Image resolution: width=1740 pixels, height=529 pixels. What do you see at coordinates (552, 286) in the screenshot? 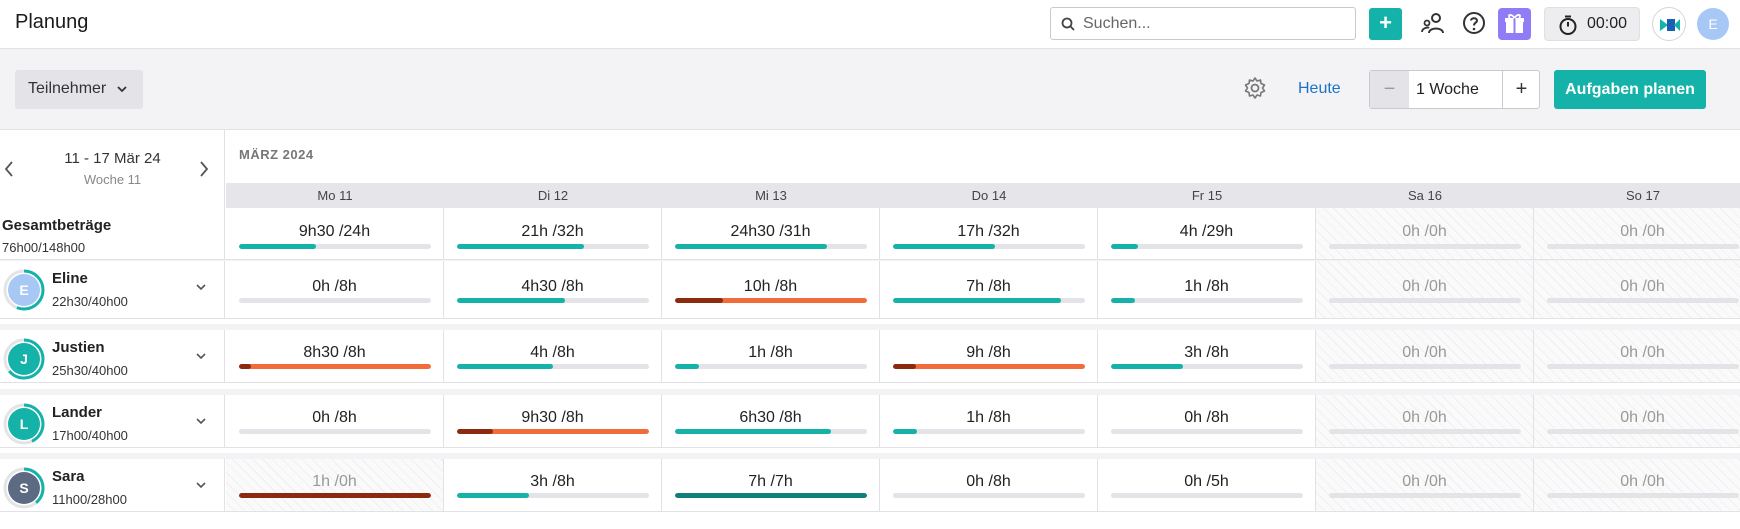
I see `hours-label: 4h30 /8h` at bounding box center [552, 286].